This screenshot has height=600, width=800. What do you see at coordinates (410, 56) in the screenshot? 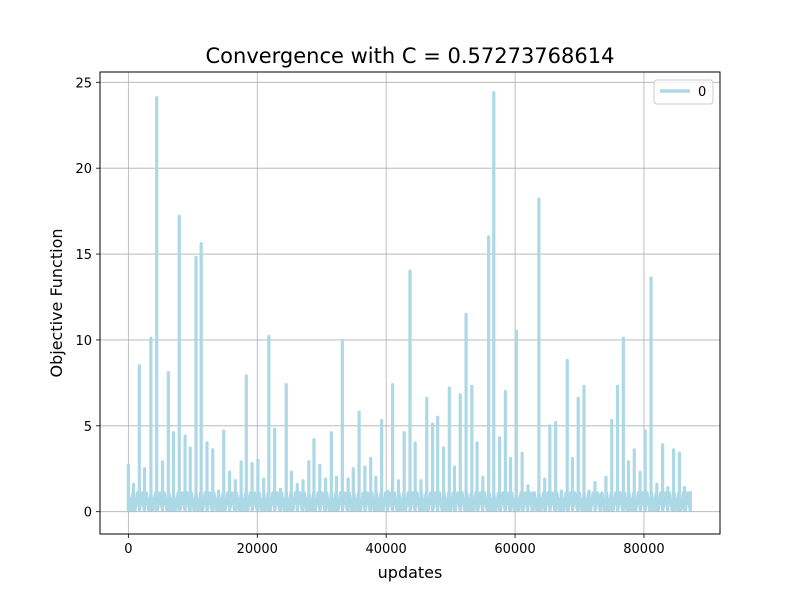
I see `chart-title: Convergence with C = 0.57273768614` at bounding box center [410, 56].